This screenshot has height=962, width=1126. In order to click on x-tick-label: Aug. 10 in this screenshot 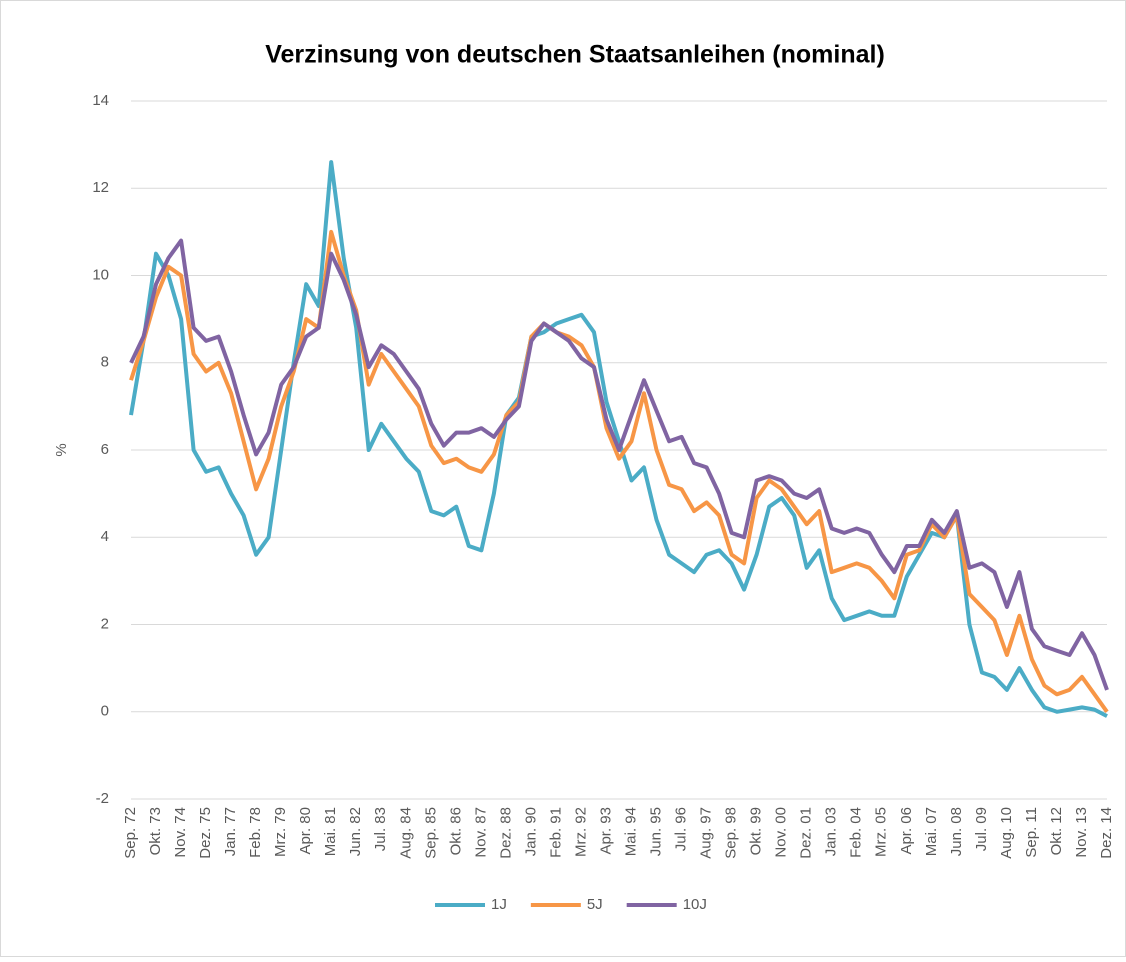, I will do `click(1006, 833)`.